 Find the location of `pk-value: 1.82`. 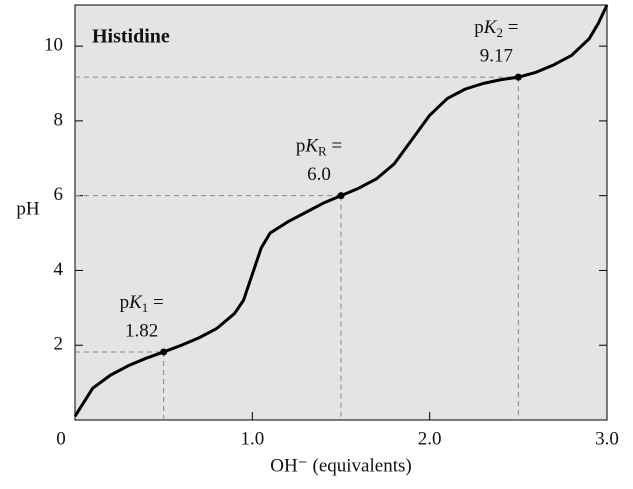

pk-value: 1.82 is located at coordinates (141, 330).